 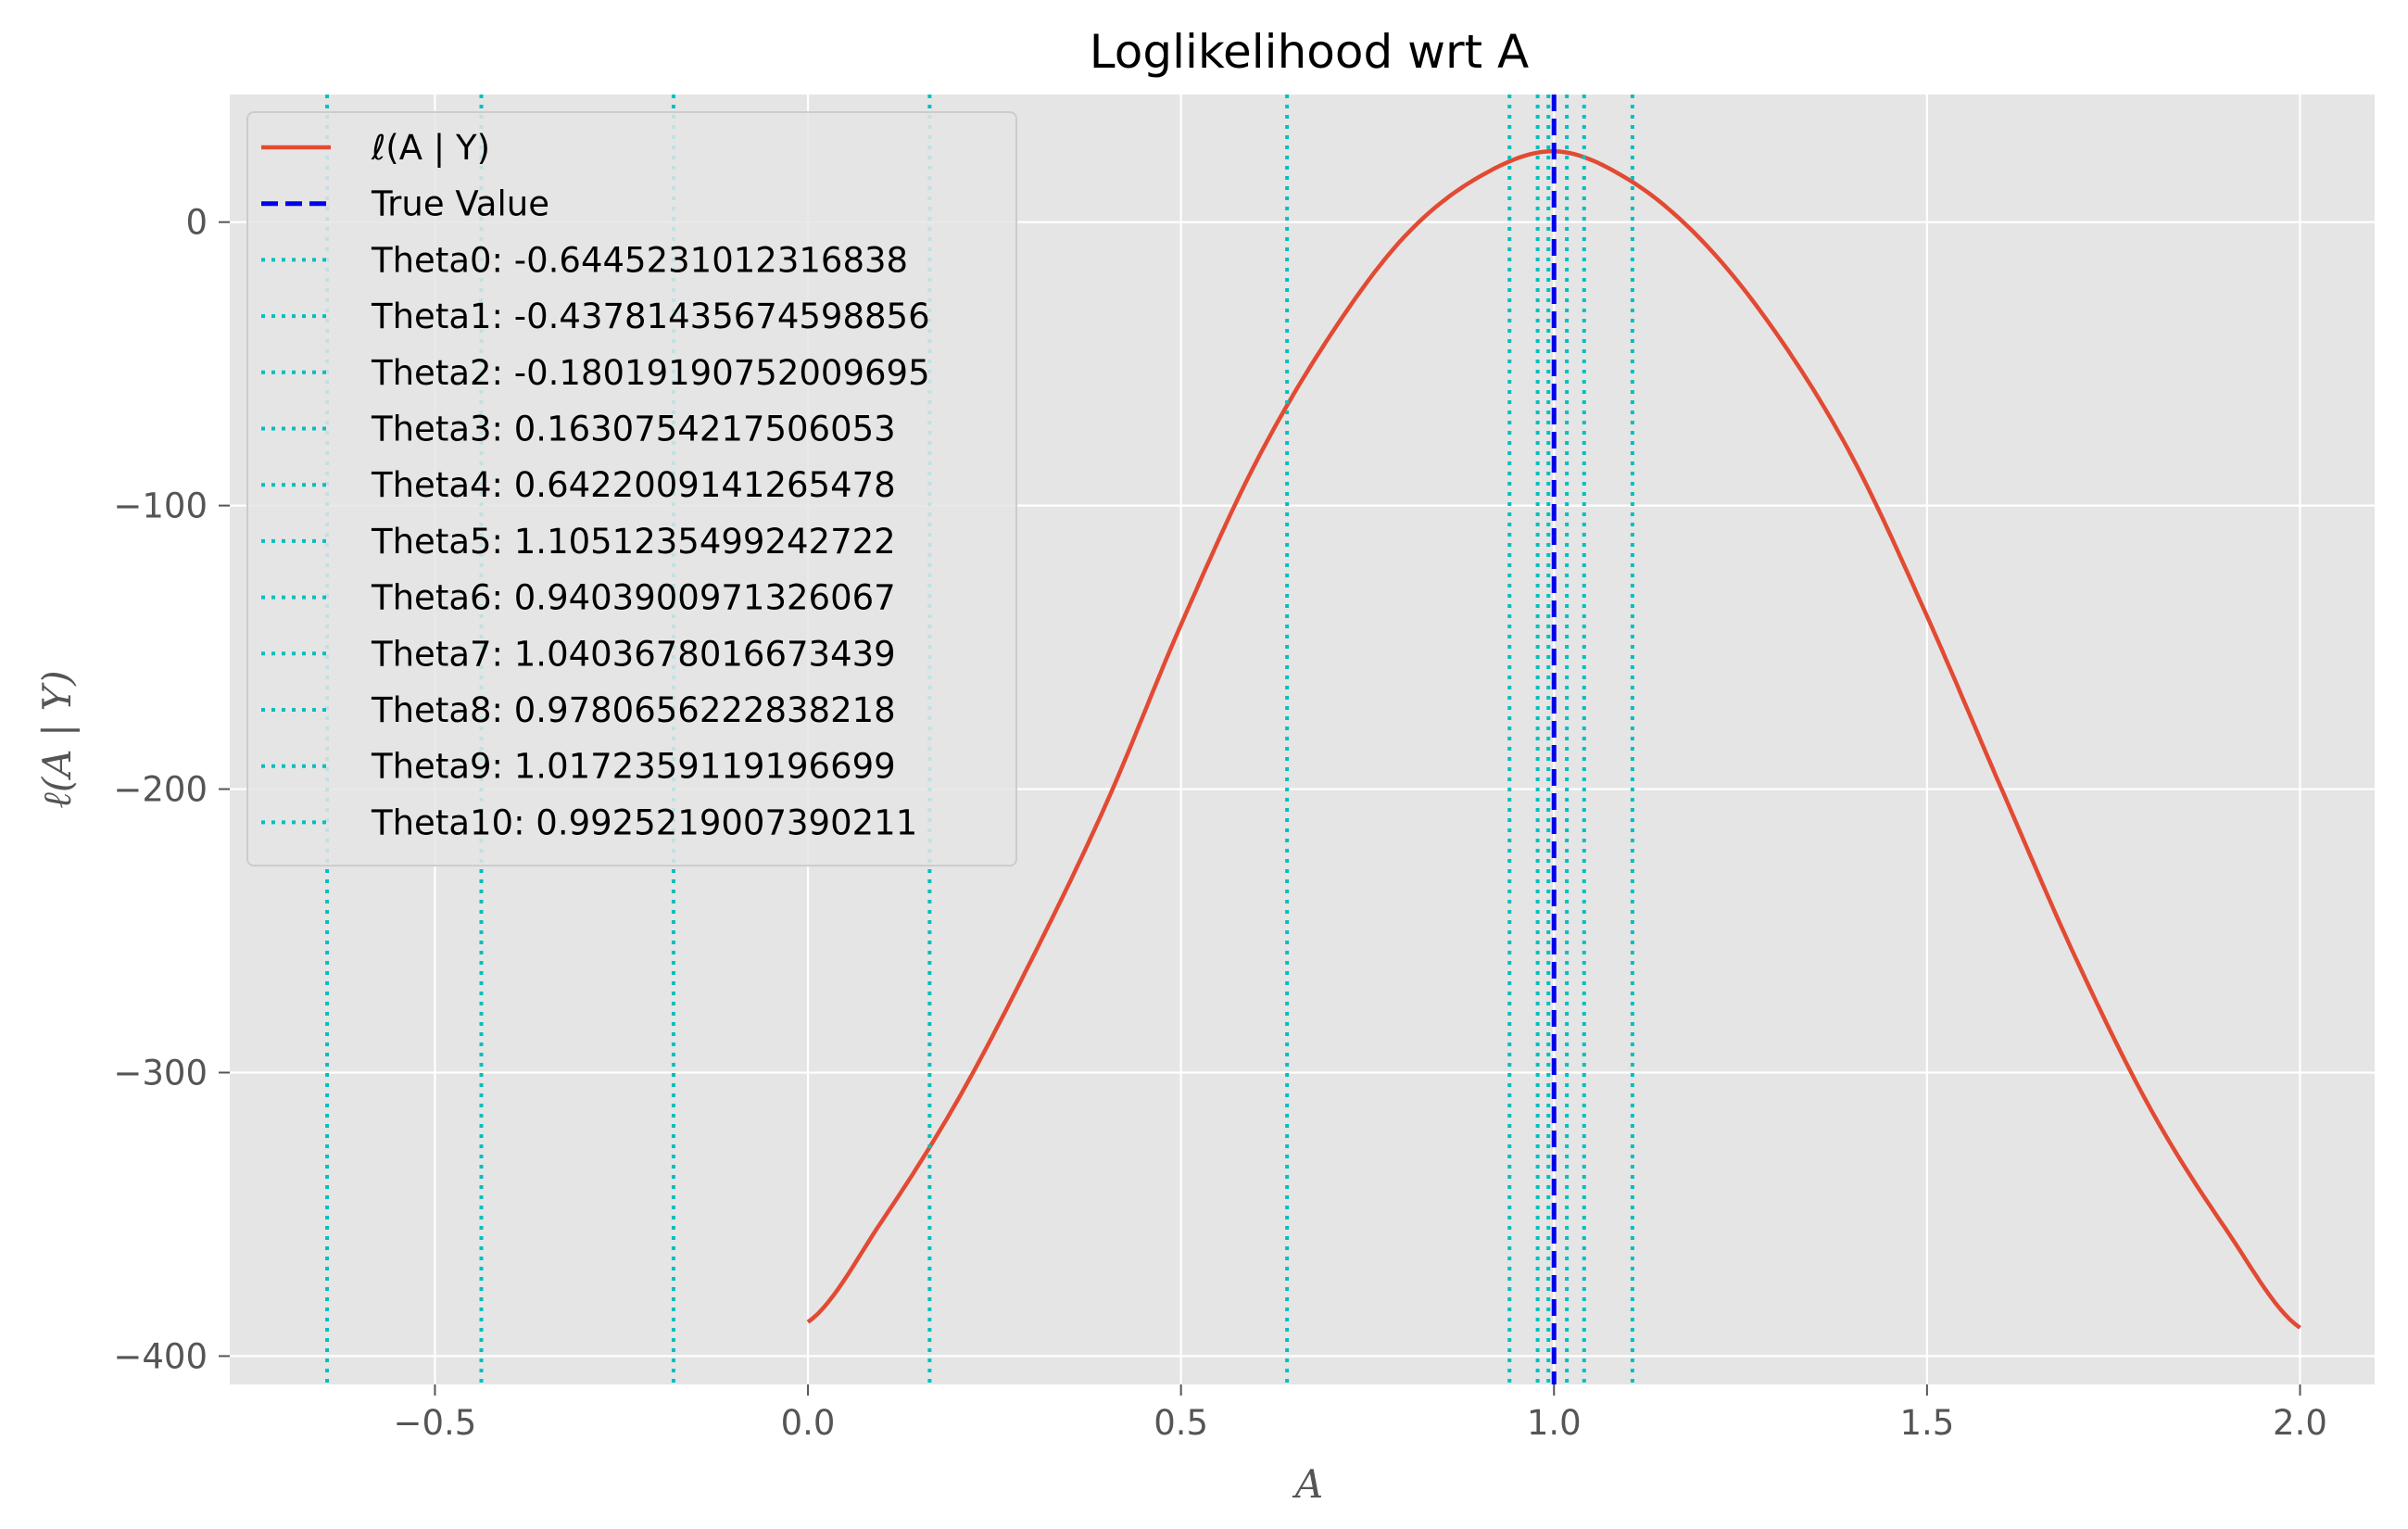 What do you see at coordinates (633, 654) in the screenshot?
I see `legend-label: Theta7: 1.0403678016673439` at bounding box center [633, 654].